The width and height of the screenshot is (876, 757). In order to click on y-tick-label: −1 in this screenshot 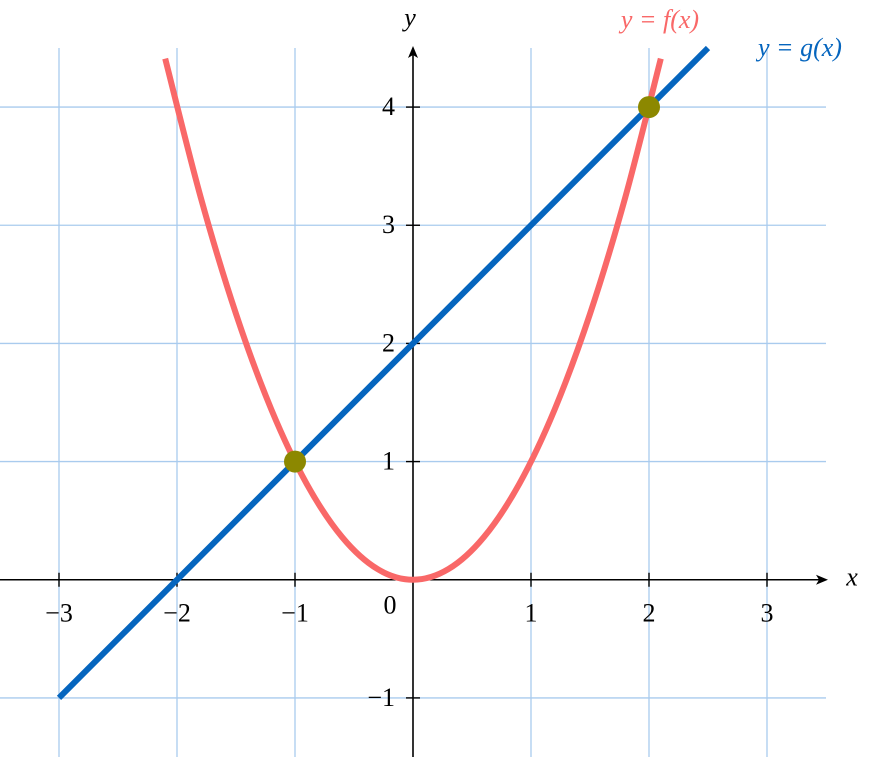, I will do `click(381, 697)`.